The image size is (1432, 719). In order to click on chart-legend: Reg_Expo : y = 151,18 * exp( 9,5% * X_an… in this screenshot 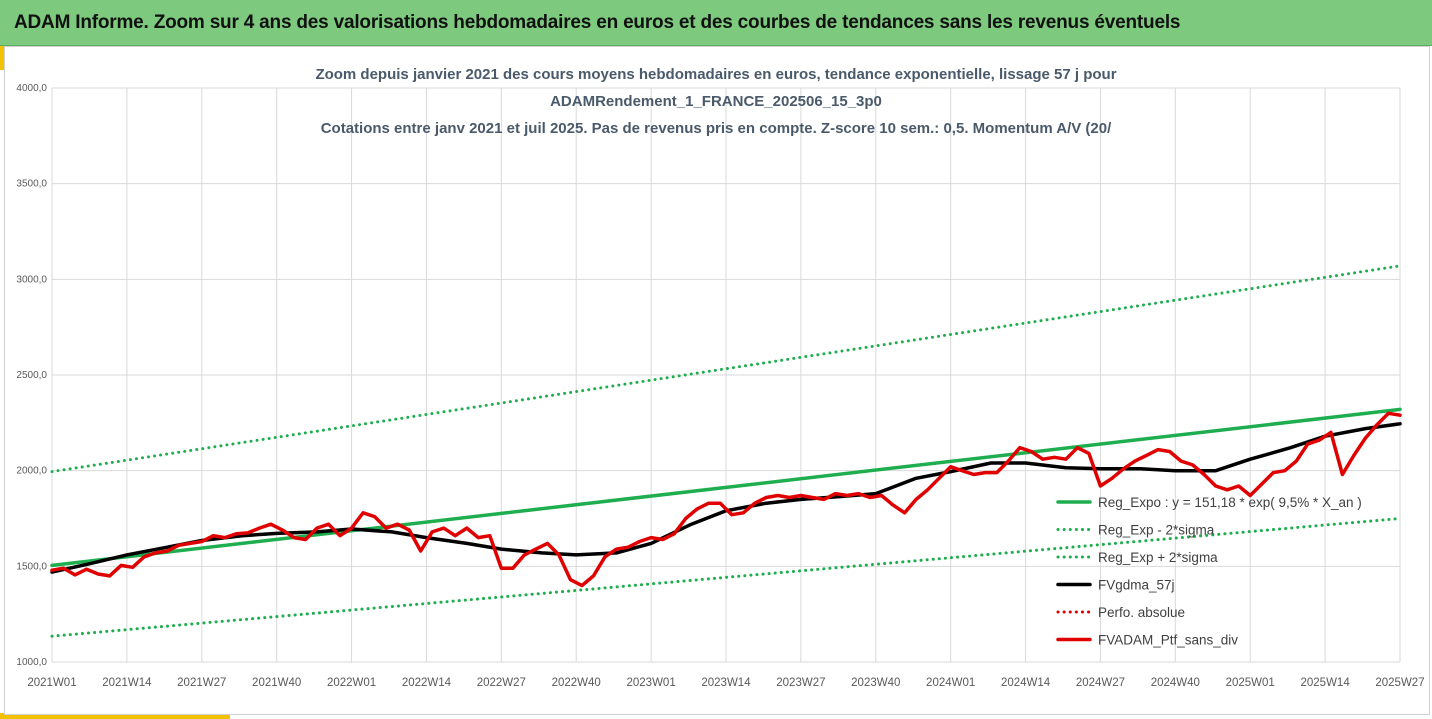, I will do `click(1209, 571)`.